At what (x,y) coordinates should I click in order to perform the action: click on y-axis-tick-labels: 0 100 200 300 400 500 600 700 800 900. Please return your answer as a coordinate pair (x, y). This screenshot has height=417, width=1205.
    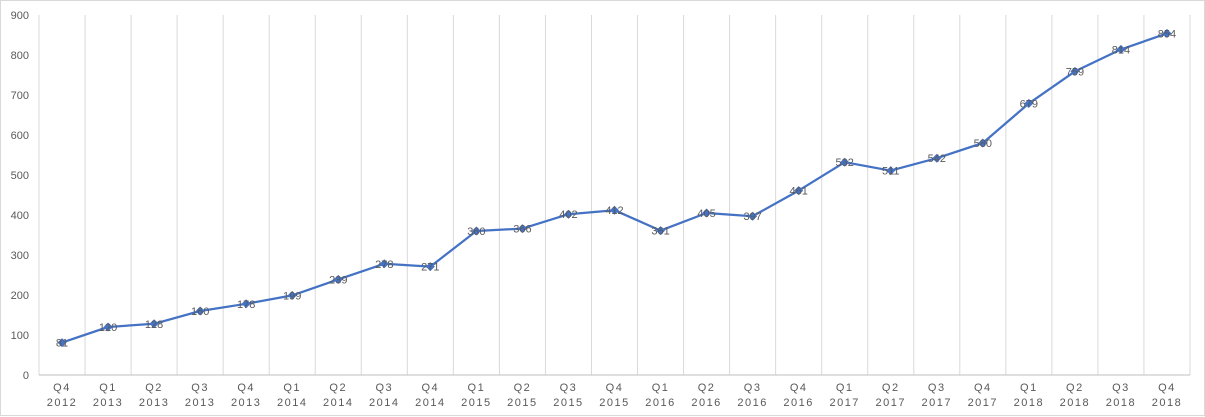
    Looking at the image, I should click on (20, 196).